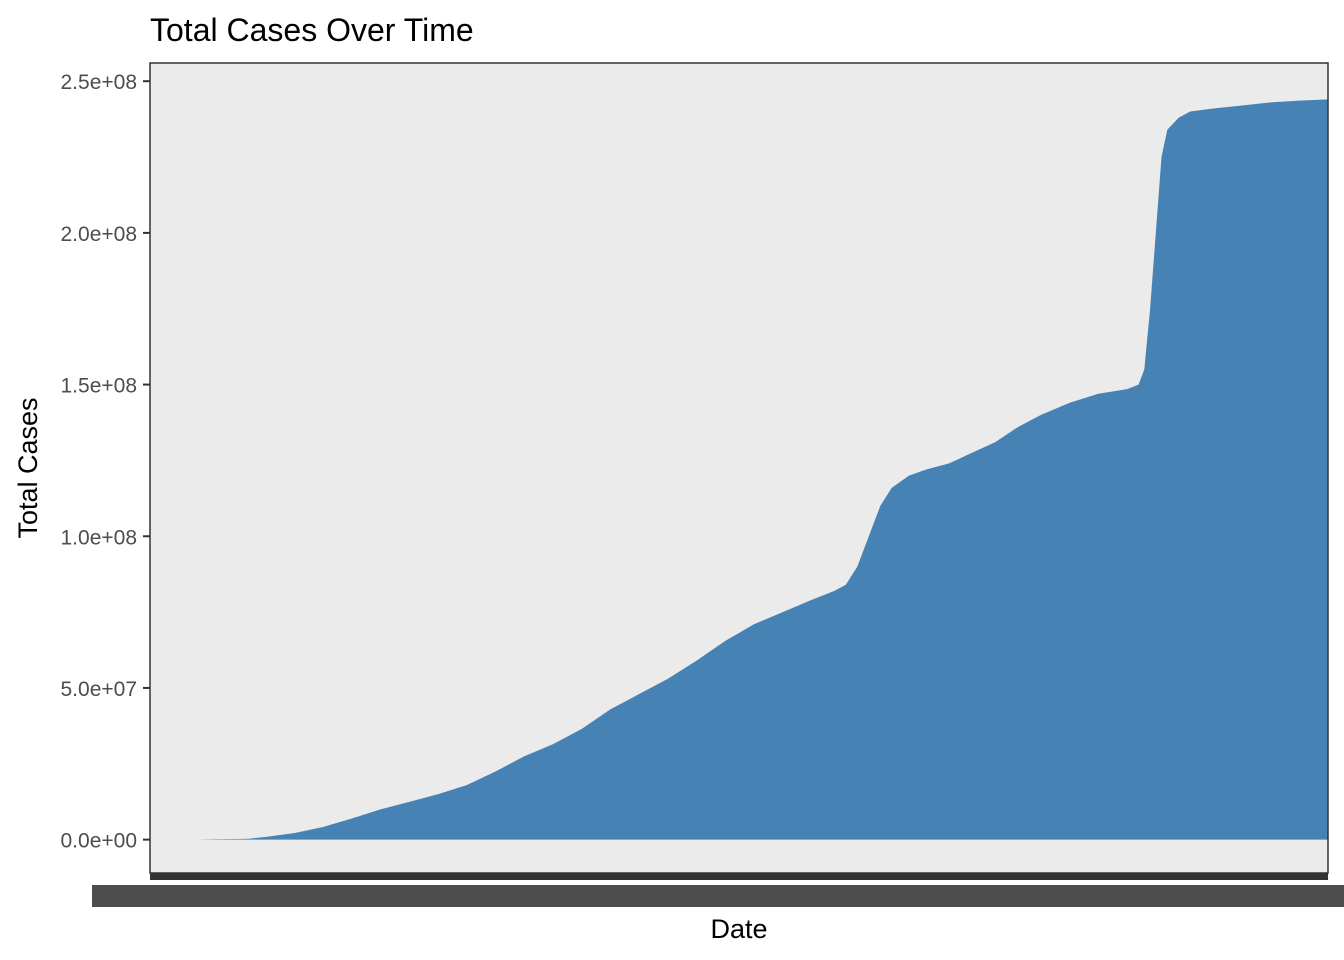 The width and height of the screenshot is (1344, 960). What do you see at coordinates (99, 82) in the screenshot?
I see `y-tick-label: 2.5e+08` at bounding box center [99, 82].